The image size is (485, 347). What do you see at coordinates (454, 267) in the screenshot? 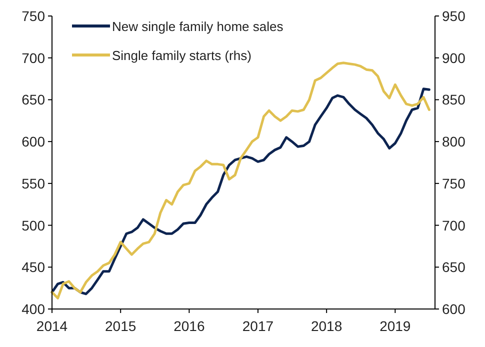
I see `y2-tick-label: 650` at bounding box center [454, 267].